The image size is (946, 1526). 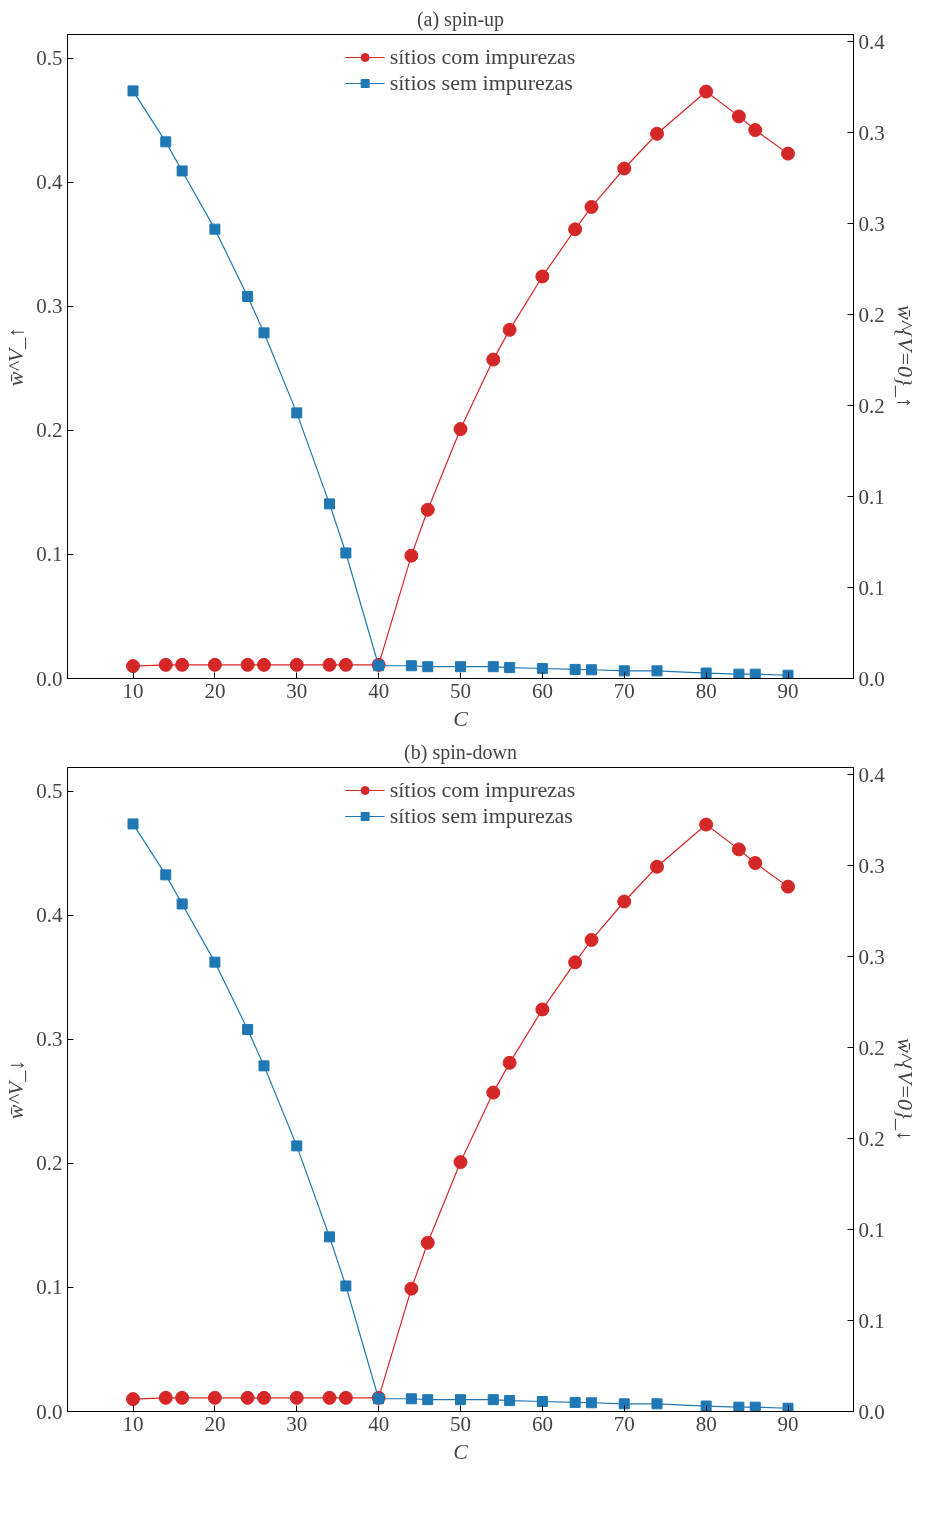 What do you see at coordinates (49, 1411) in the screenshot?
I see `y-tick-label: 0.0` at bounding box center [49, 1411].